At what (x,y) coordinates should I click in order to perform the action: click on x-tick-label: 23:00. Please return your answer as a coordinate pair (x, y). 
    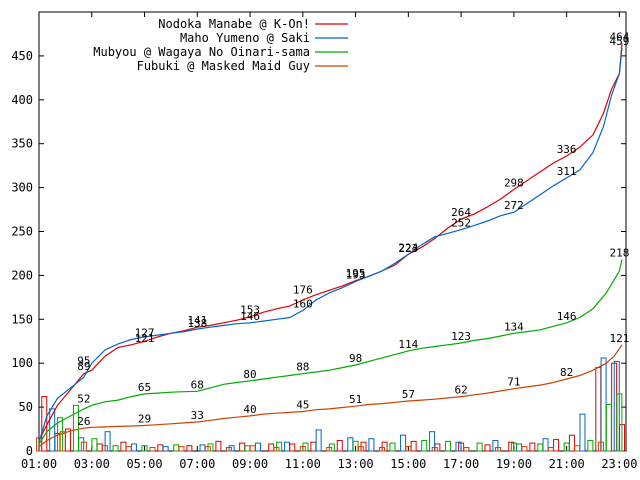
    Looking at the image, I should click on (619, 464).